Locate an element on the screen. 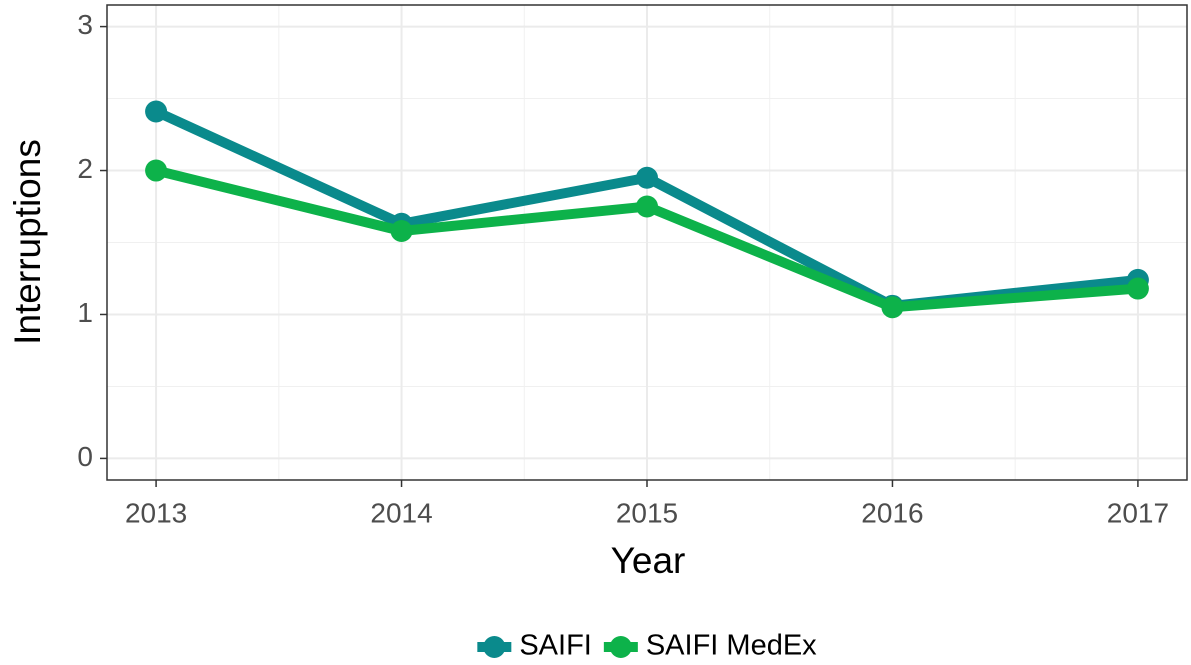 The image size is (1191, 665). legend-label: SAIFI MedEx is located at coordinates (731, 646).